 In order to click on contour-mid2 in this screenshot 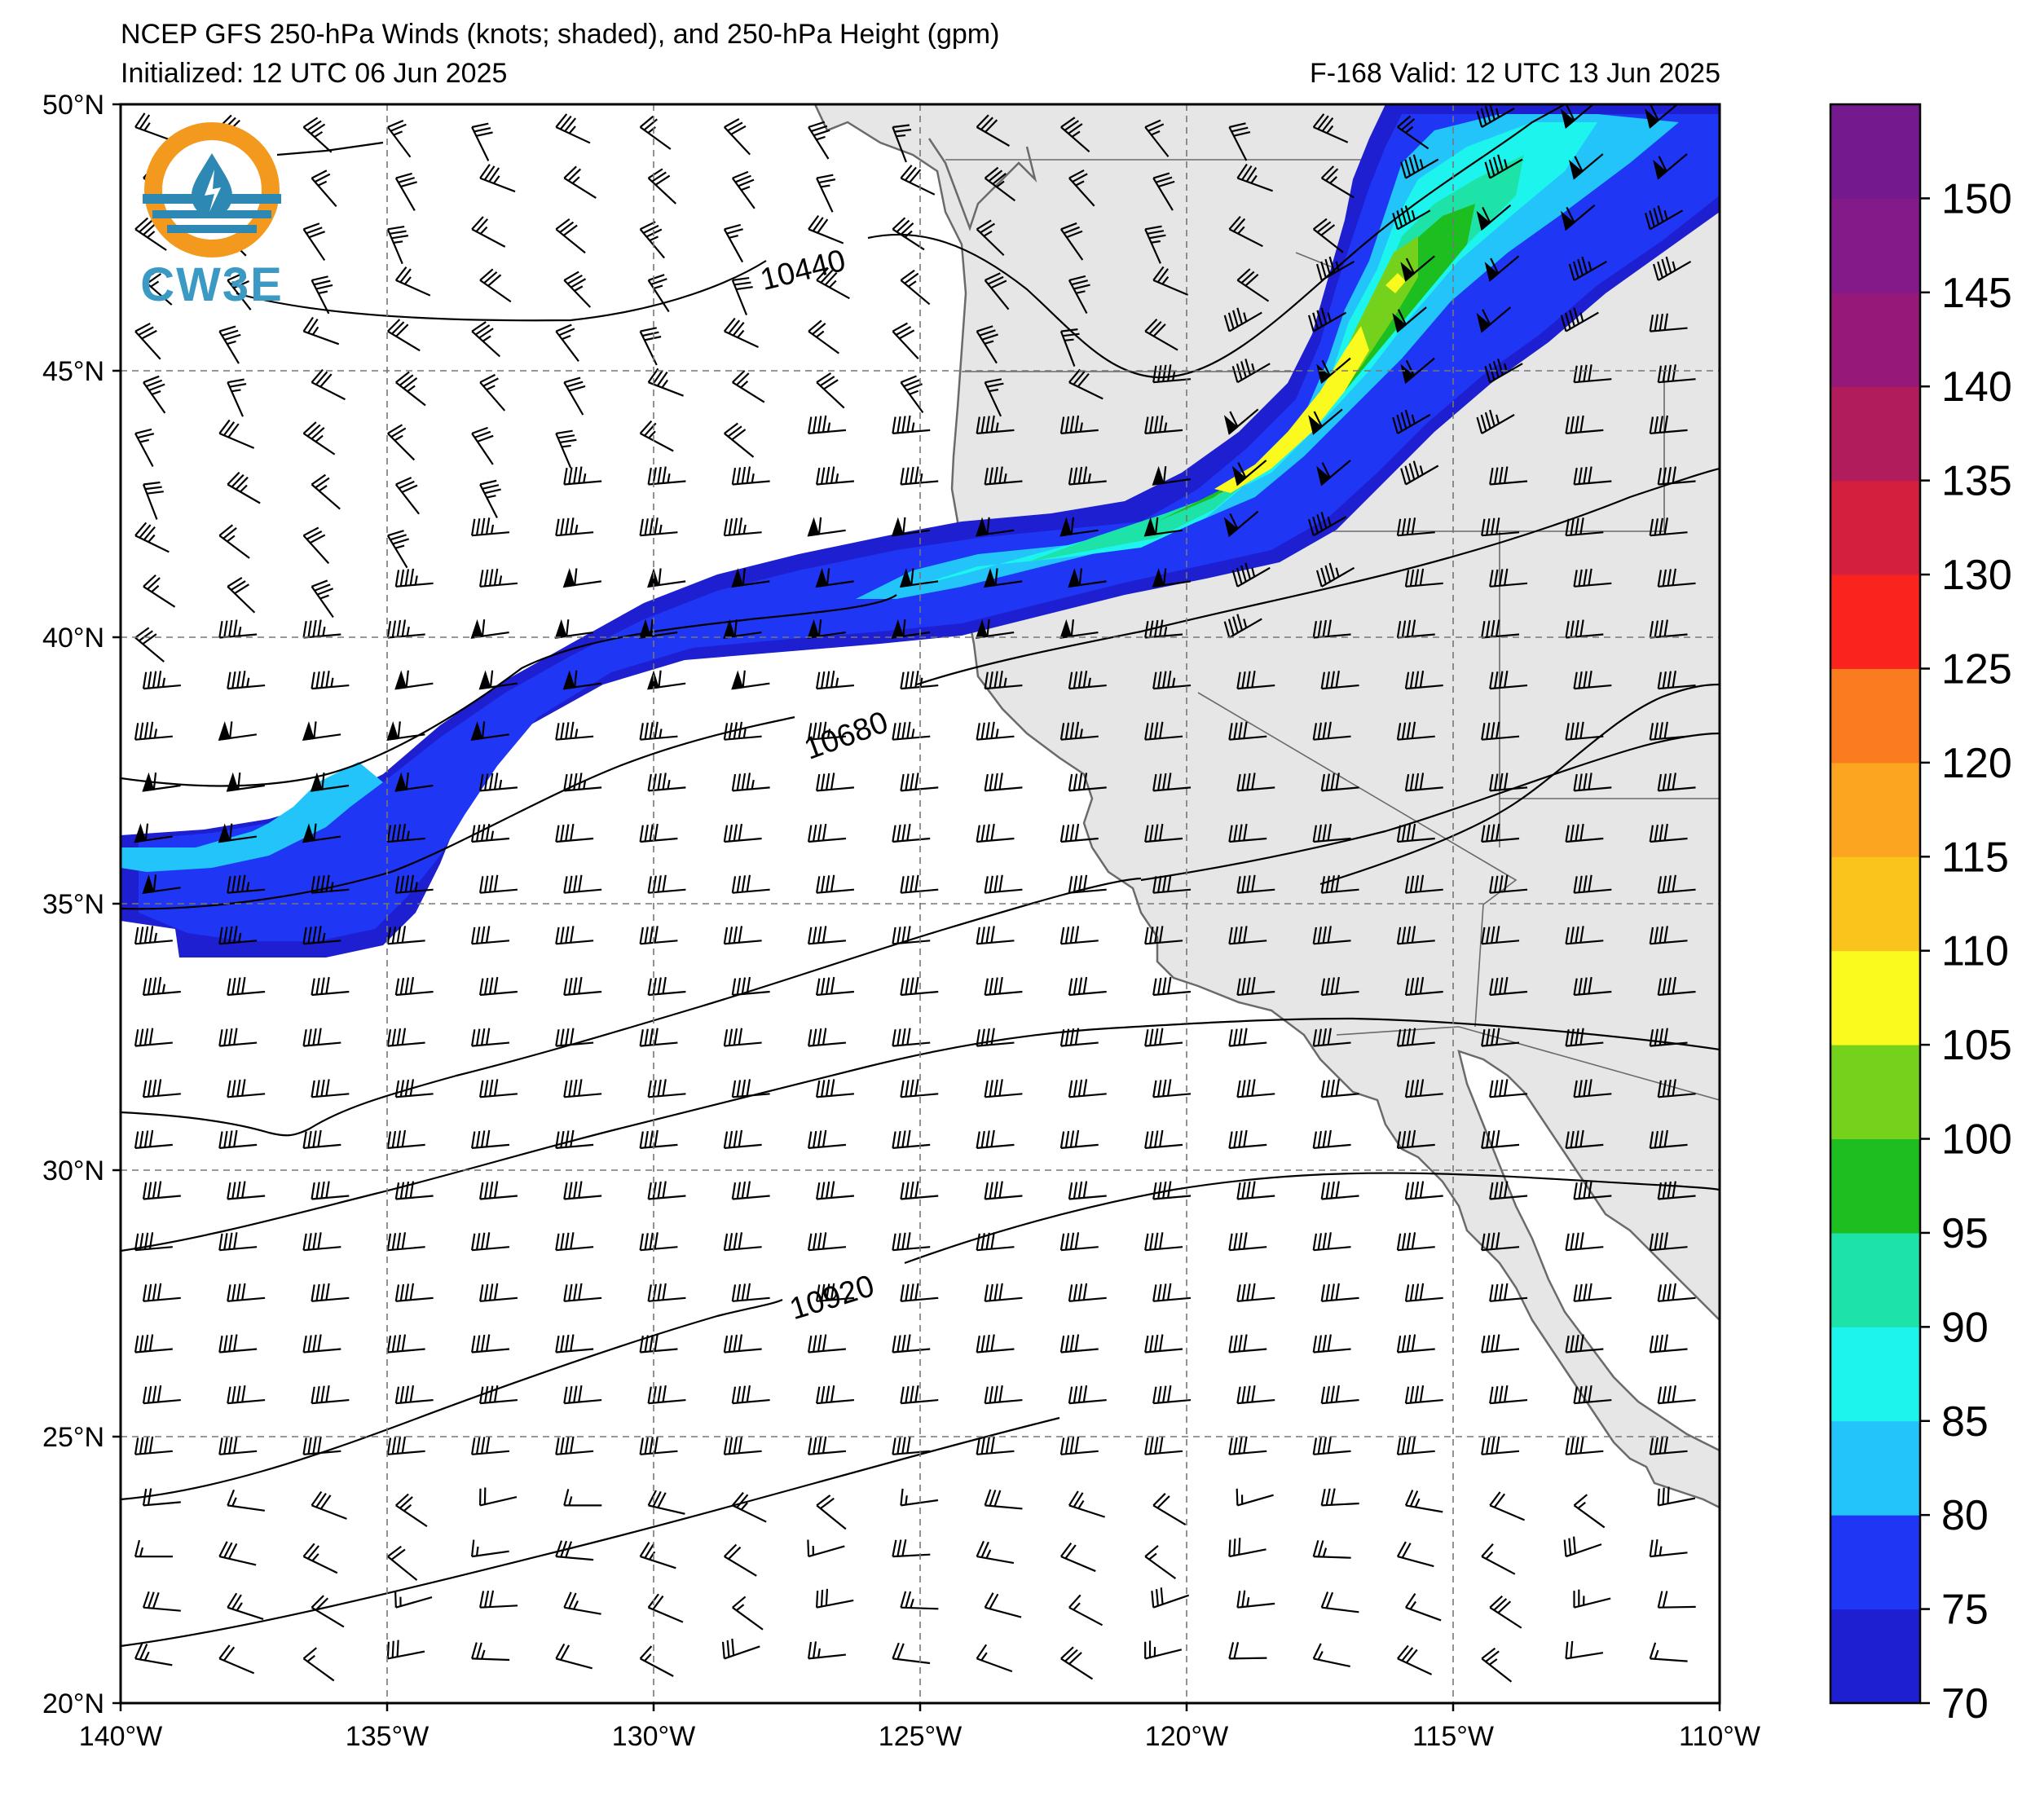, I will do `click(920, 1134)`.